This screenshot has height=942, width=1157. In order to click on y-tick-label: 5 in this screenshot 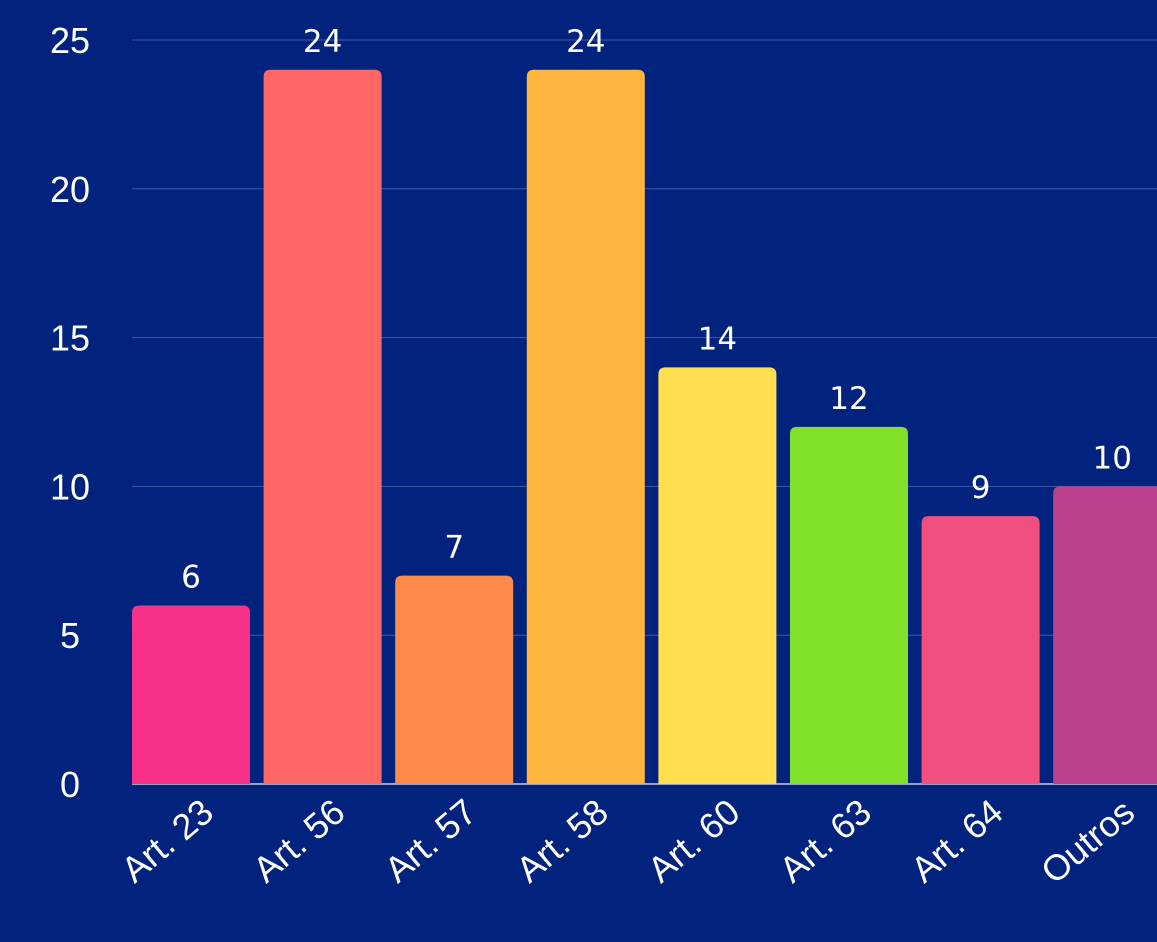, I will do `click(70, 635)`.